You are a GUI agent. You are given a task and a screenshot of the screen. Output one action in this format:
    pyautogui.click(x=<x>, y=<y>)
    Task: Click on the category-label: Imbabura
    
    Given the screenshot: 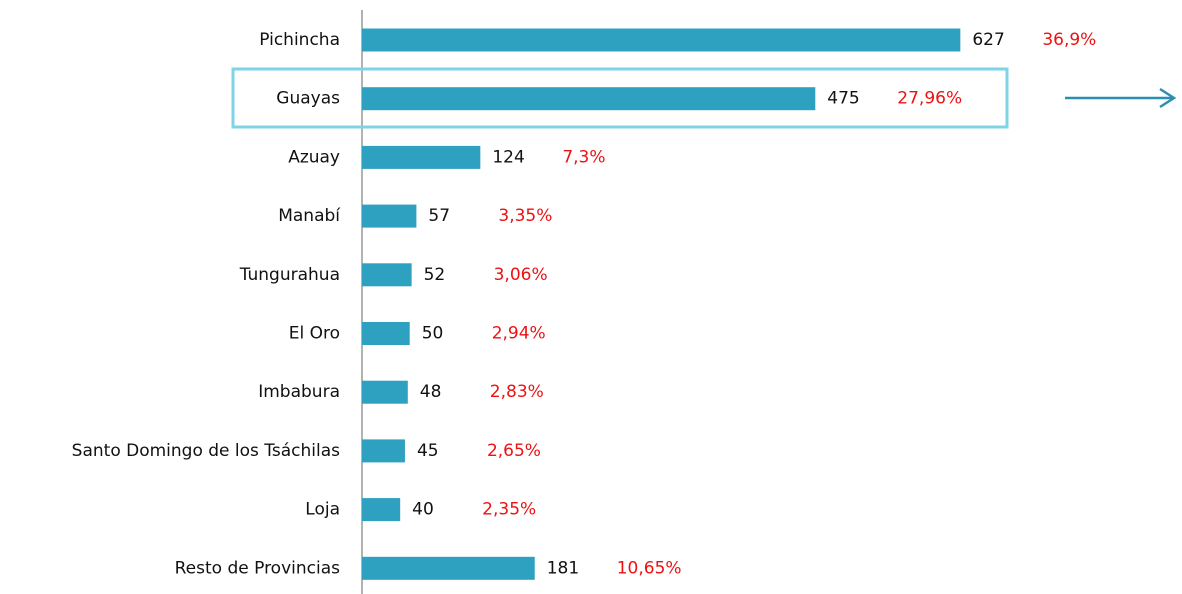 What is the action you would take?
    pyautogui.click(x=299, y=392)
    